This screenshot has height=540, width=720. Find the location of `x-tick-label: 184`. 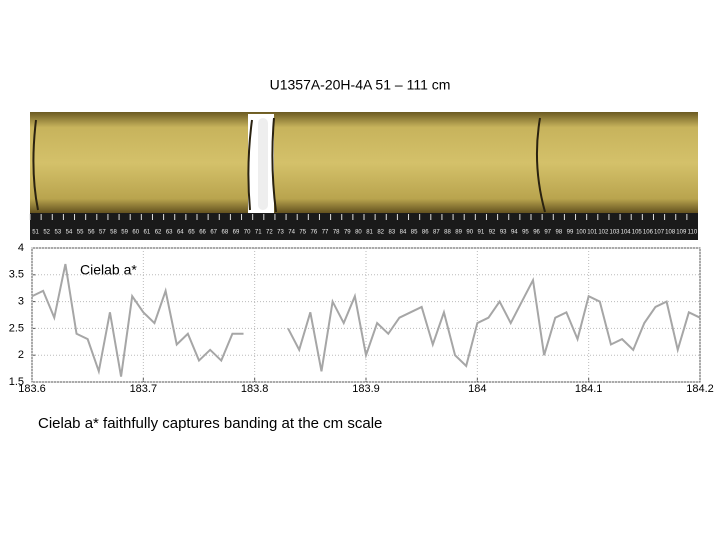

x-tick-label: 184 is located at coordinates (477, 389).